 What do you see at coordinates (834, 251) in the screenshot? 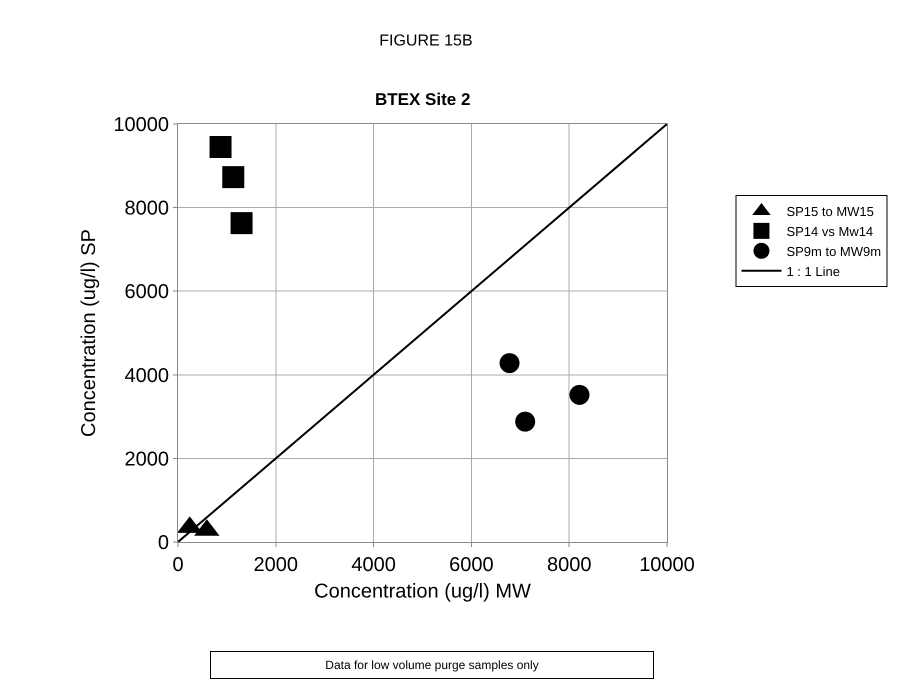
I see `legend-label: SP9m to MW9m` at bounding box center [834, 251].